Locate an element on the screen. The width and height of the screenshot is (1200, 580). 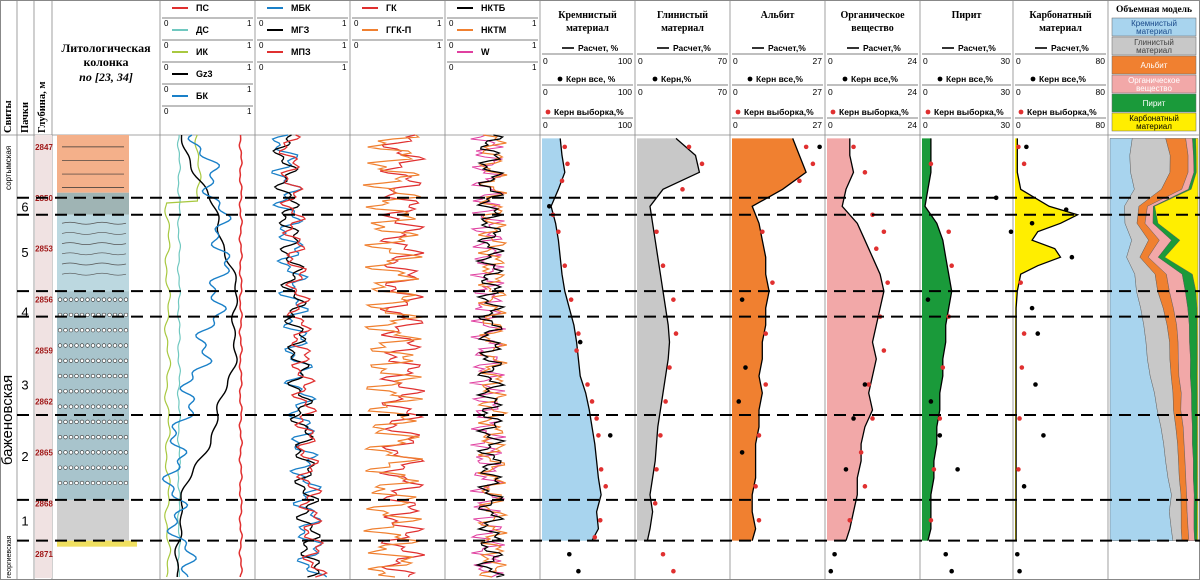
lith-title-2: колонка is located at coordinates (106, 62).